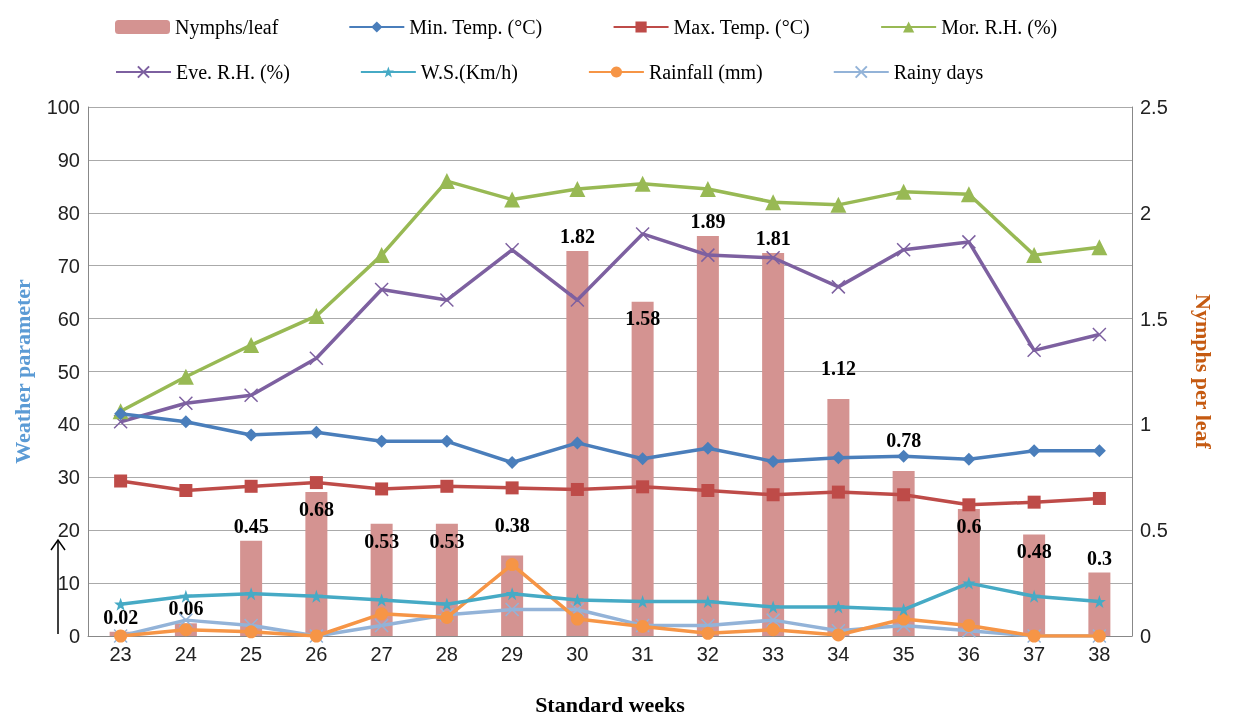 Image resolution: width=1257 pixels, height=721 pixels. I want to click on data-label: 1.89, so click(708, 221).